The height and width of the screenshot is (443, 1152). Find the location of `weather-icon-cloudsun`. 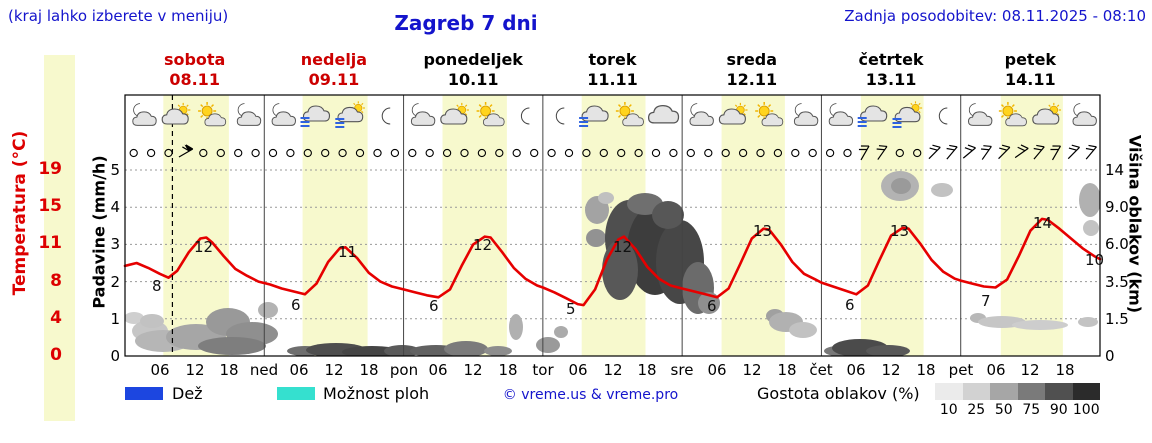

weather-icon-cloudsun is located at coordinates (176, 113).